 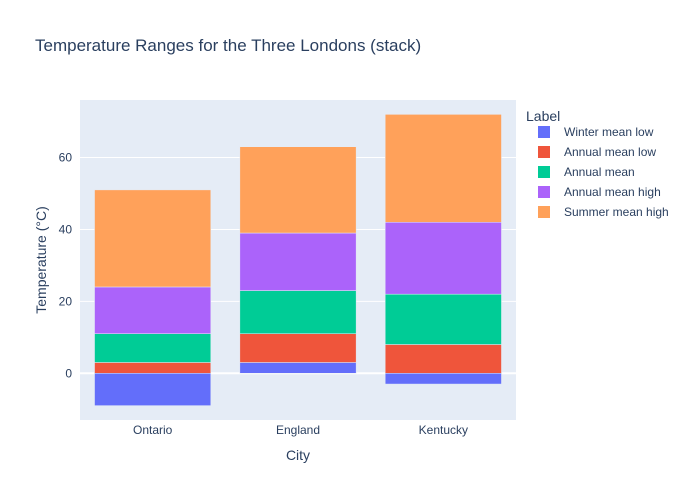 I want to click on y-axis-title: Temperature (°C), so click(x=41, y=260).